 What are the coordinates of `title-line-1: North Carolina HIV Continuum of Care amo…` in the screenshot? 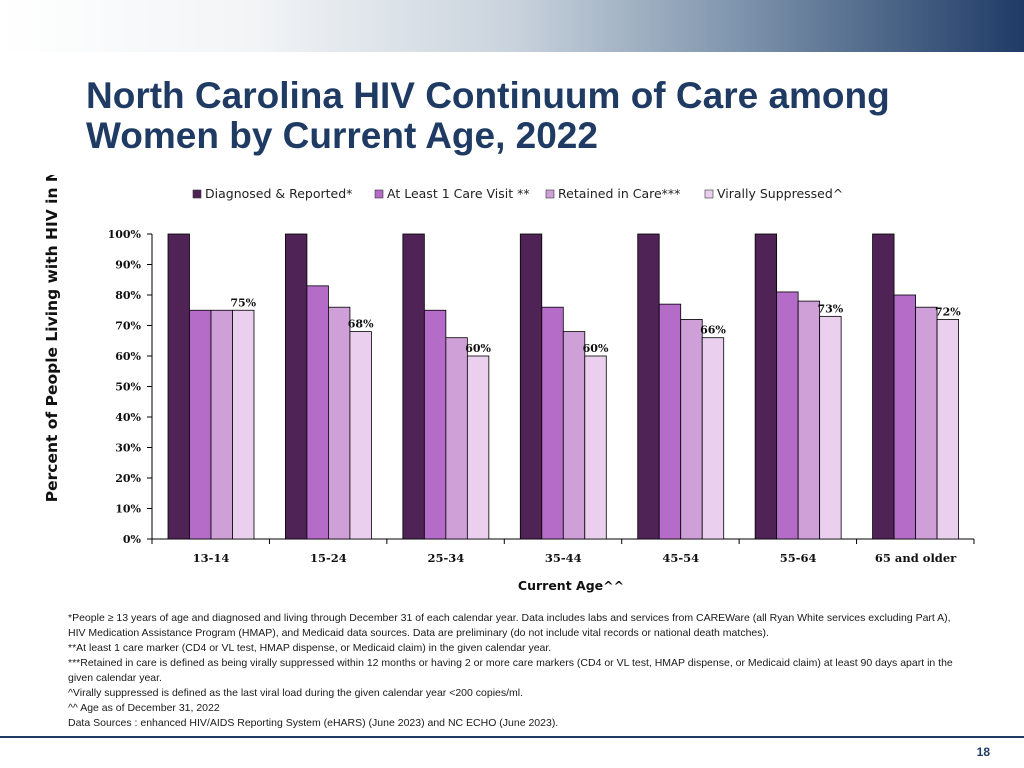 It's located at (488, 95).